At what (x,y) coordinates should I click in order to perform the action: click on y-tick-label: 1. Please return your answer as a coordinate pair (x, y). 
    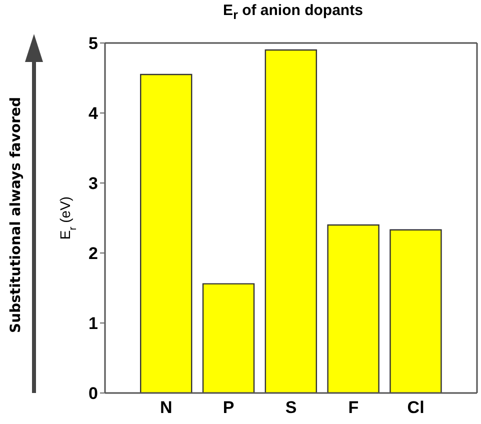
    Looking at the image, I should click on (93, 324).